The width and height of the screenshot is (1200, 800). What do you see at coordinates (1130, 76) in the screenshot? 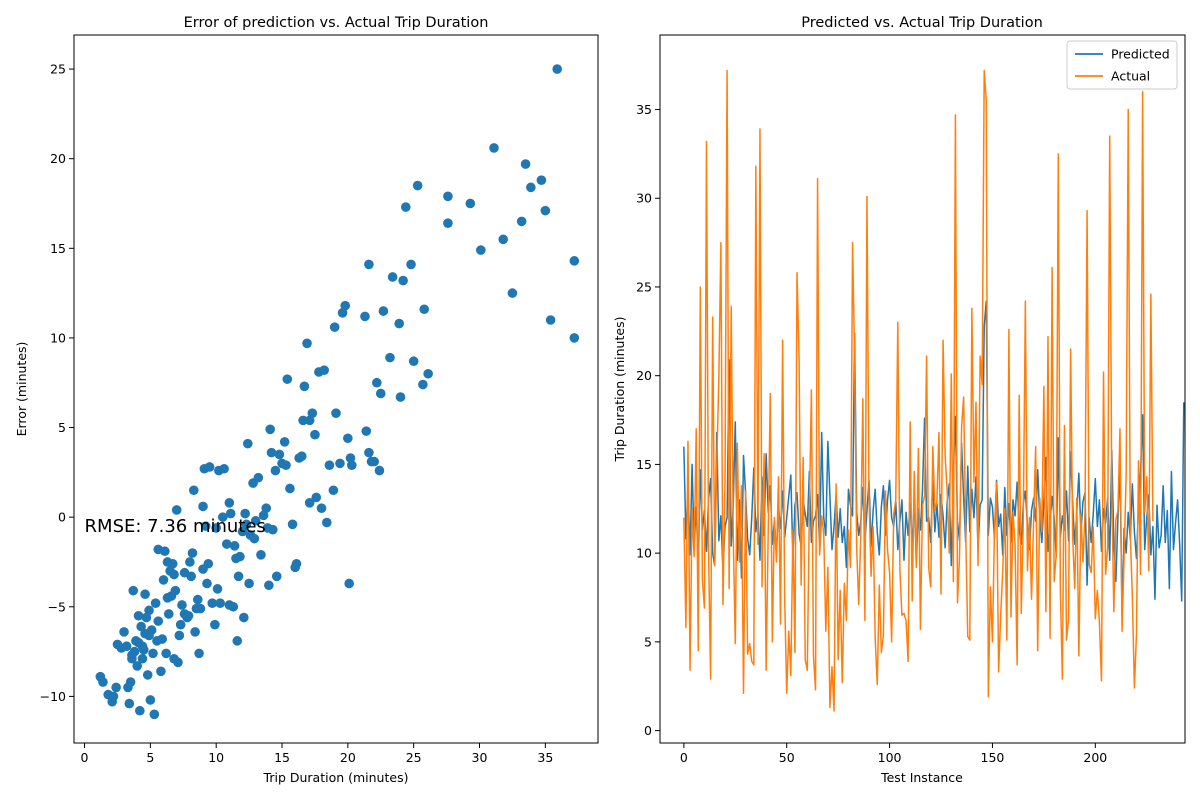
I see `legend-label-actual: Actual` at bounding box center [1130, 76].